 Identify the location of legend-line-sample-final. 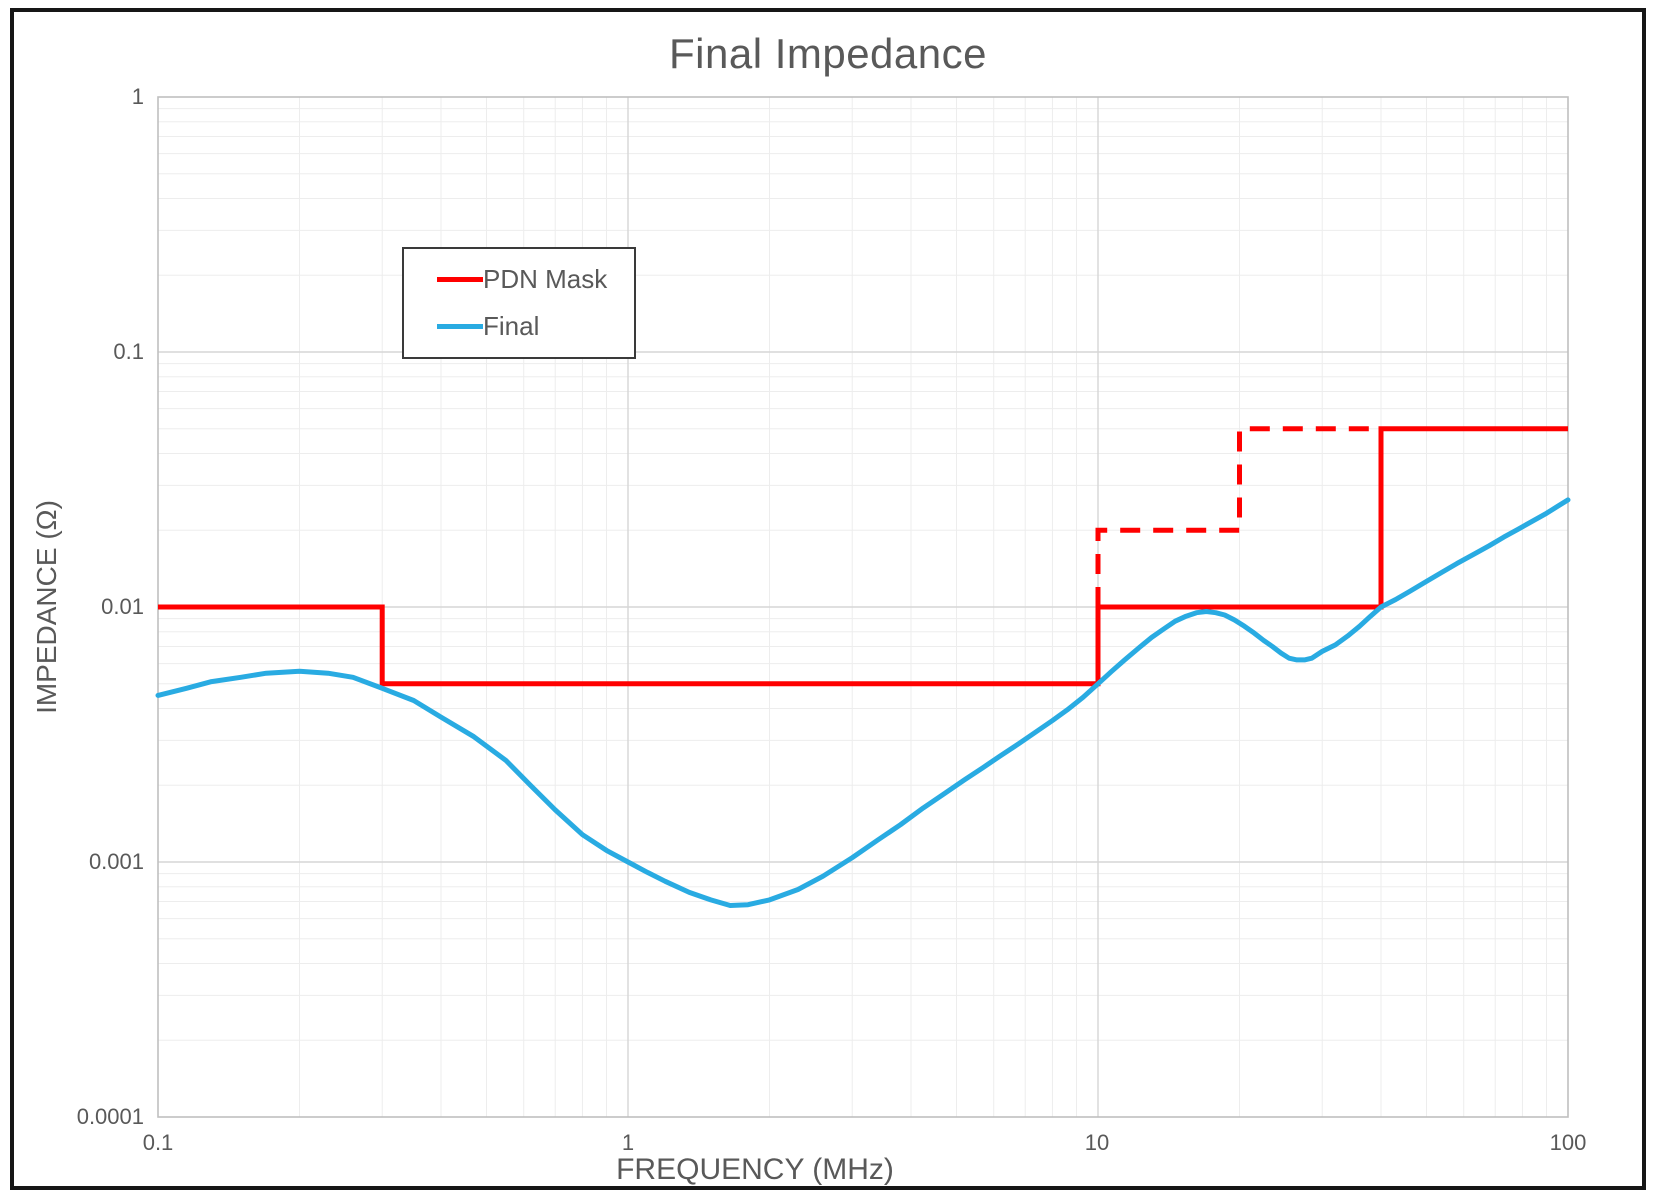
(460, 326).